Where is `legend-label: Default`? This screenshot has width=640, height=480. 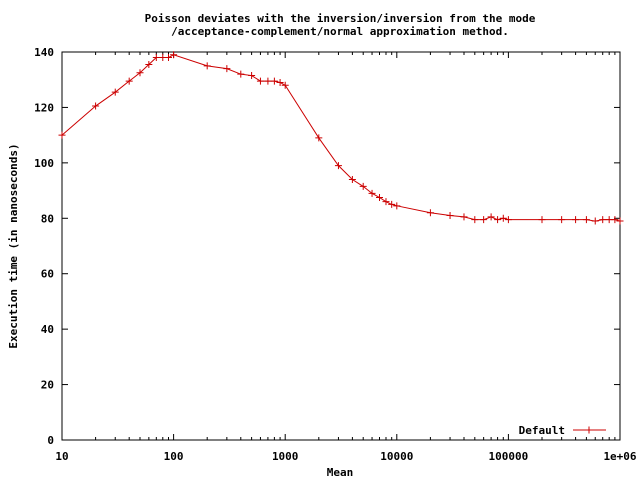
legend-label: Default is located at coordinates (542, 430).